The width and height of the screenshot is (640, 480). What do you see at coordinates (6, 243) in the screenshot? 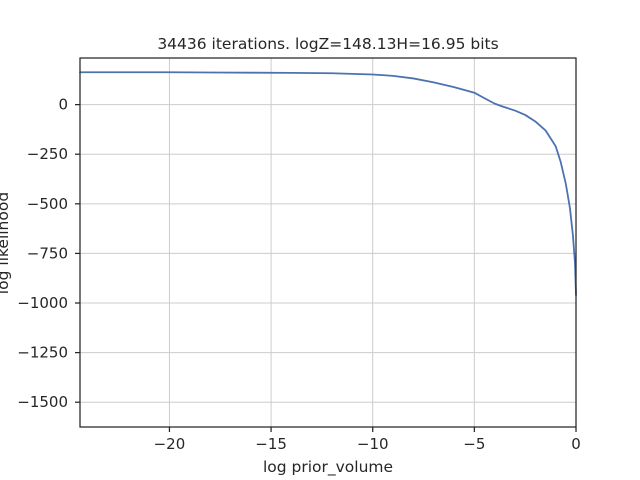
I see `y-axis-title: log likelihood` at bounding box center [6, 243].